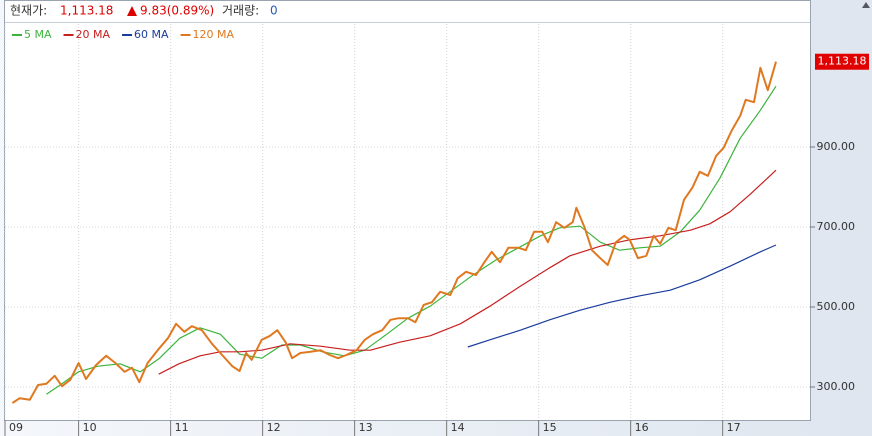 This screenshot has height=436, width=872. What do you see at coordinates (28, 11) in the screenshot?
I see `price-label: 현재가:` at bounding box center [28, 11].